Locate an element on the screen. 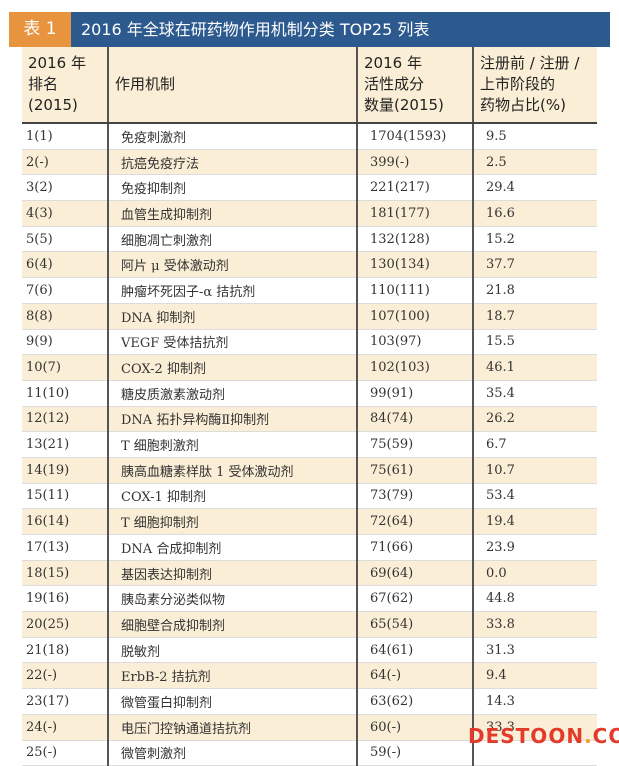 This screenshot has height=766, width=619. header-count: 2016 年 活性成分 数量(2015) is located at coordinates (414, 85).